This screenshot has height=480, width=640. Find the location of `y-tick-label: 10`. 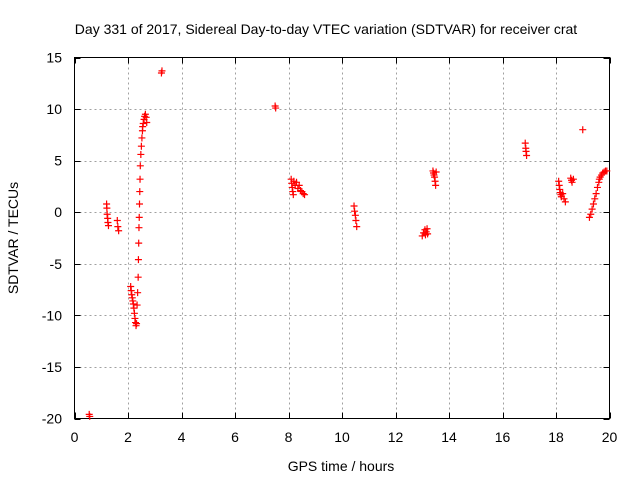

y-tick-label: 10 is located at coordinates (54, 109).